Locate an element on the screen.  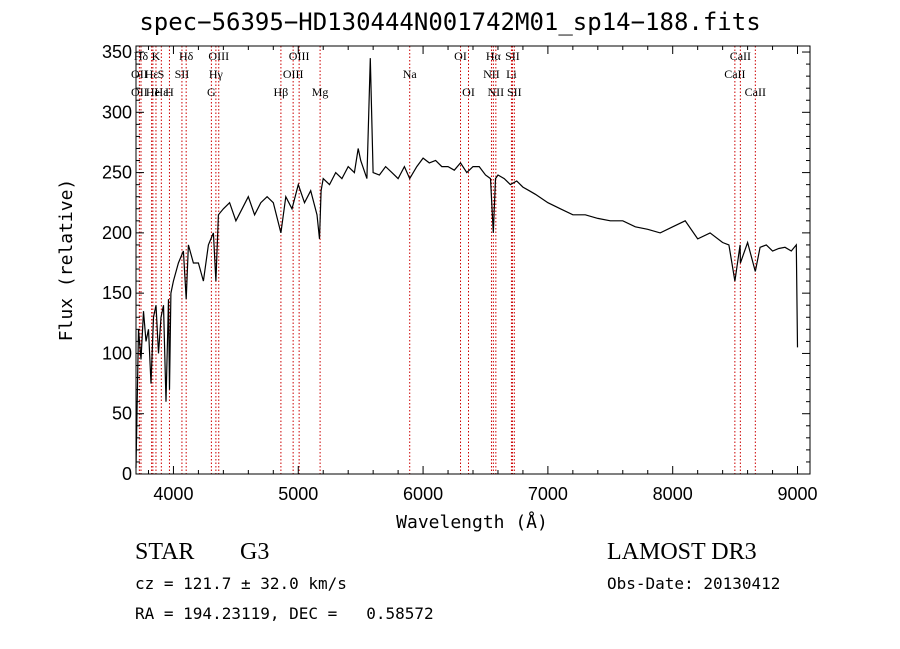
y-tick-label-2: 100 is located at coordinates (117, 353).